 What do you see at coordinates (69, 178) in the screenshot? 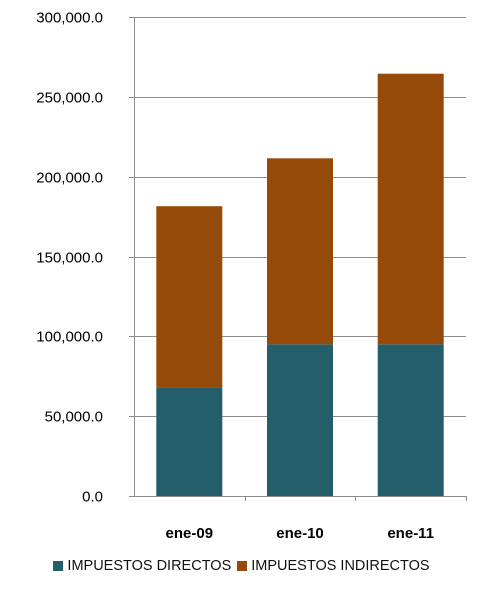
I see `y-tick-label: 200,000.0` at bounding box center [69, 178].